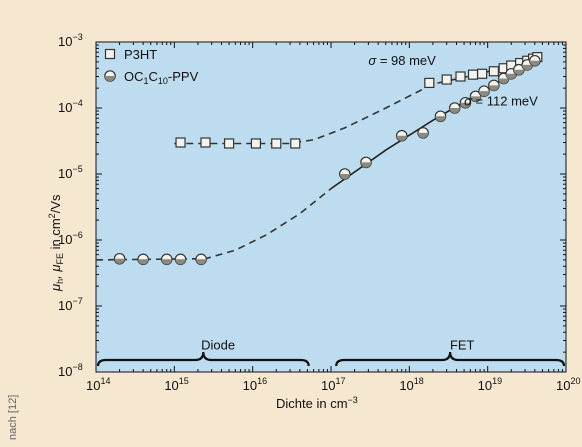  What do you see at coordinates (450, 359) in the screenshot?
I see `brace-fet` at bounding box center [450, 359].